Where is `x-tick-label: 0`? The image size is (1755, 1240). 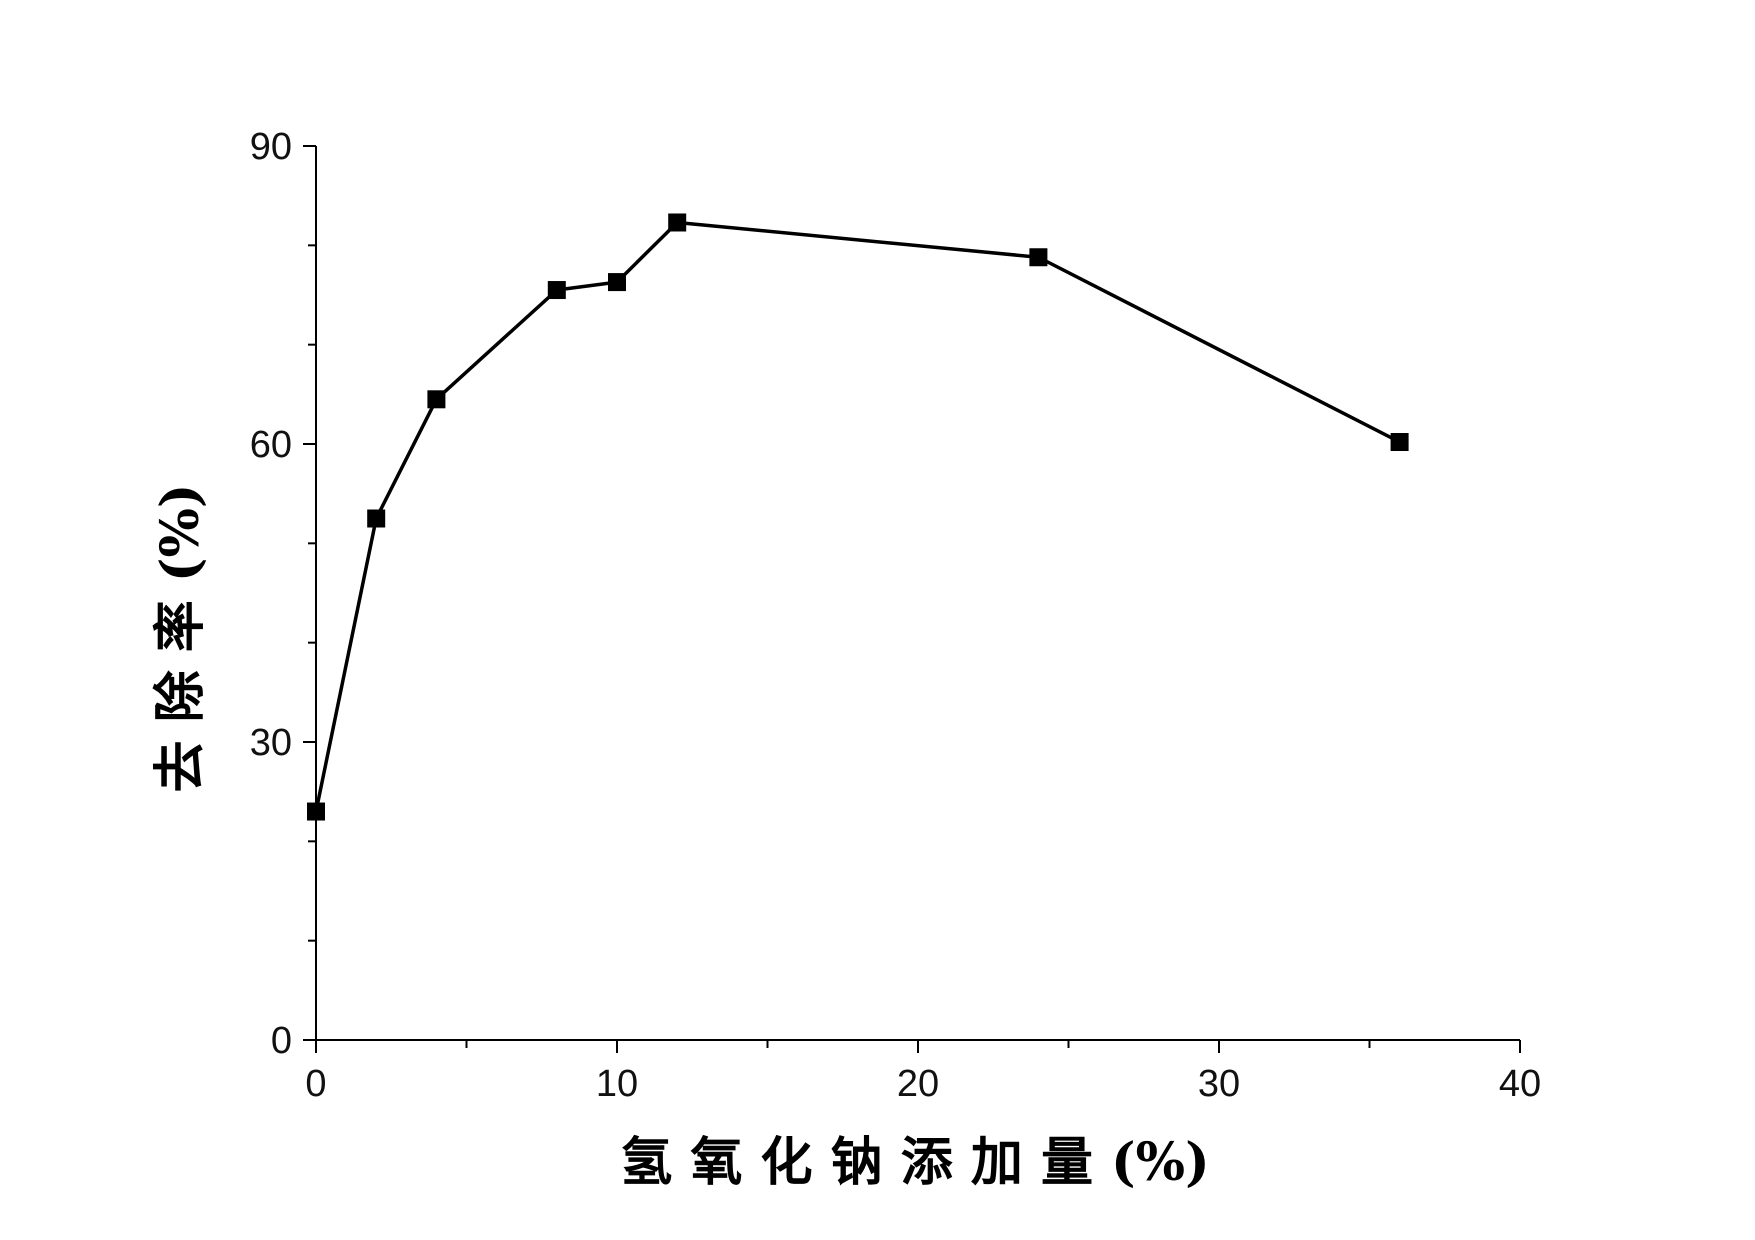 x-tick-label: 0 is located at coordinates (315, 1084).